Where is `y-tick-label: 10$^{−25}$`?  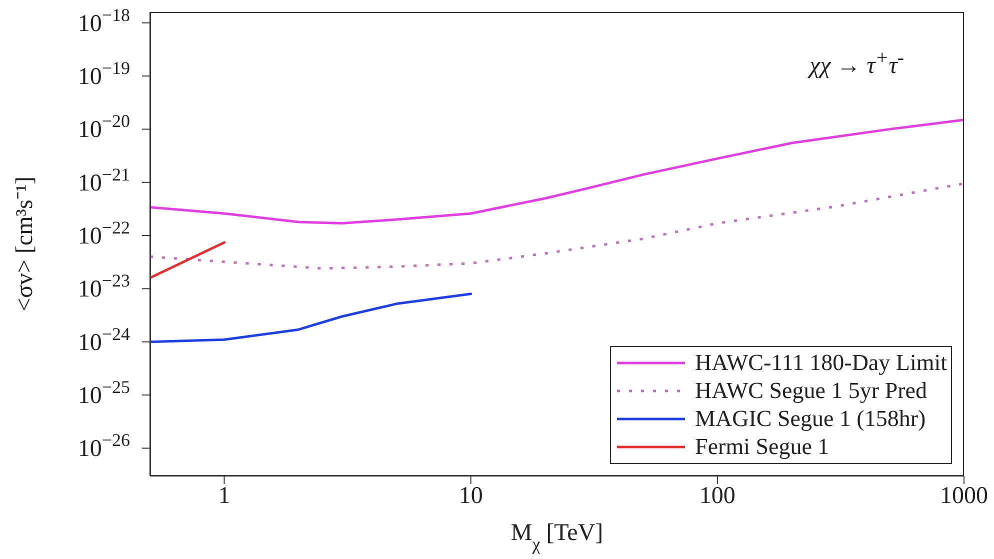
y-tick-label: 10$^{−25}$ is located at coordinates (104, 393).